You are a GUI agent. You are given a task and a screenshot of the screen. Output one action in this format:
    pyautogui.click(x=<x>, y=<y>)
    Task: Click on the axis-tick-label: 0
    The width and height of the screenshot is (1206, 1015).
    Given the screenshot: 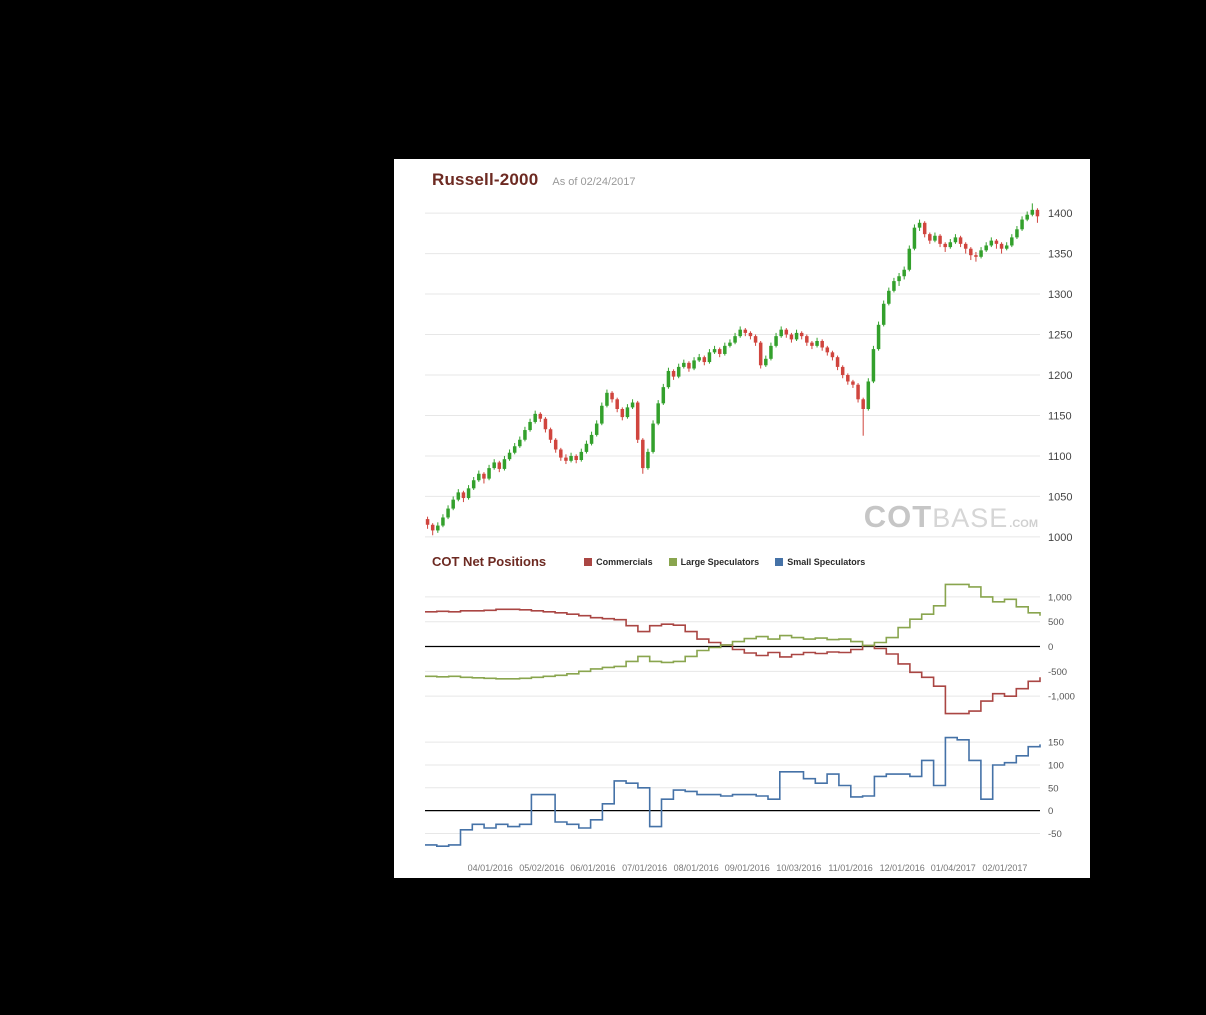 What is the action you would take?
    pyautogui.click(x=1050, y=811)
    